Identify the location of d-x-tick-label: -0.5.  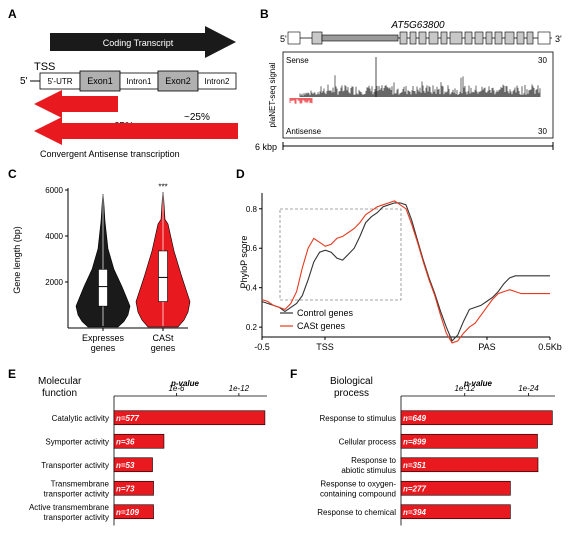
(262, 347).